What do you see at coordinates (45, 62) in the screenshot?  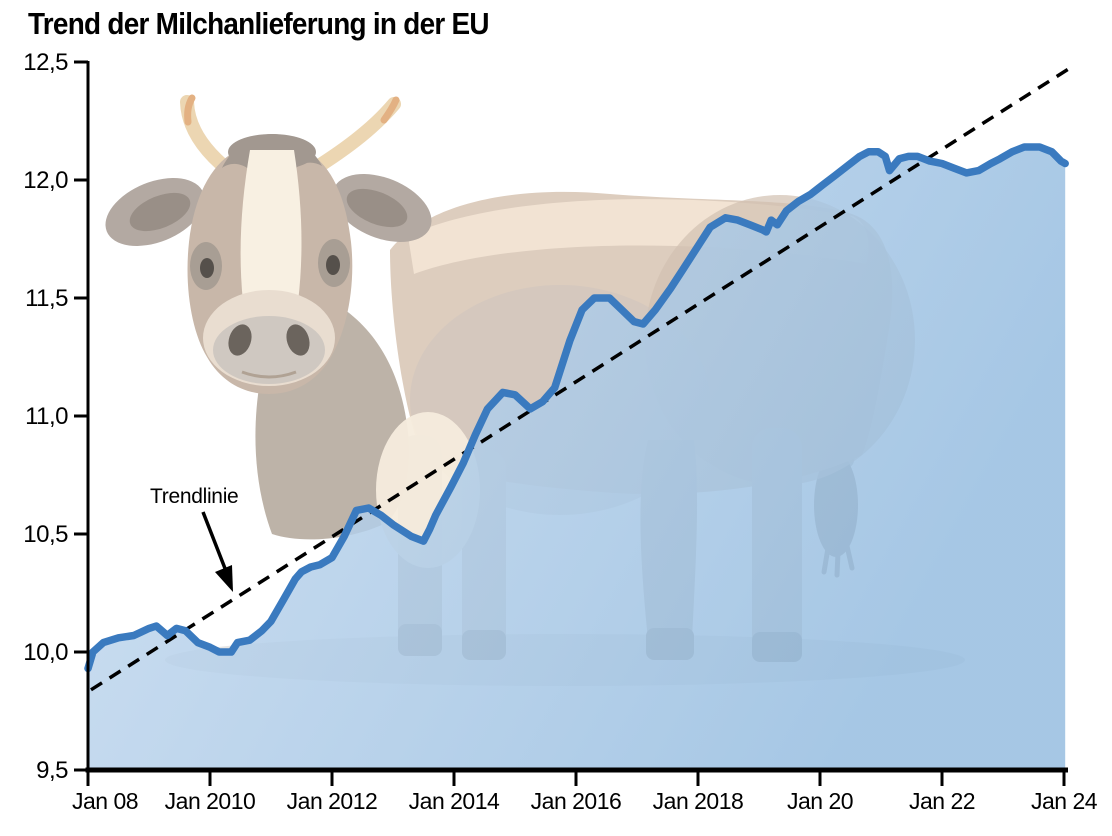 I see `y-tick-label: 12,5` at bounding box center [45, 62].